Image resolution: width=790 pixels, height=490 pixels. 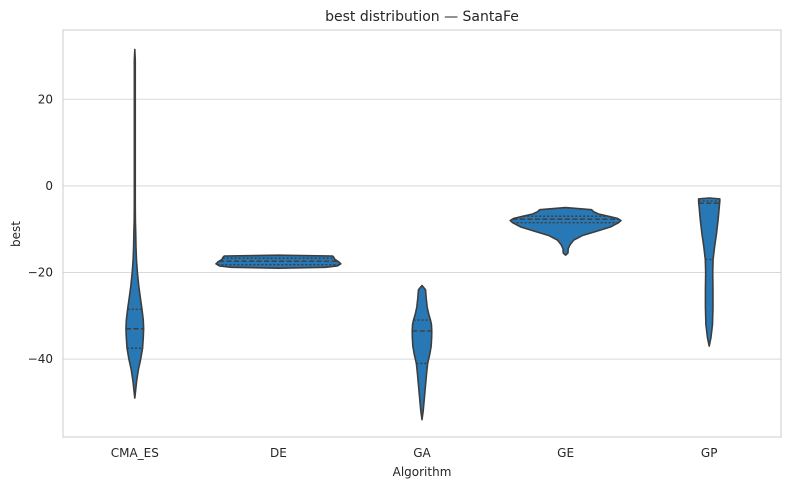 I want to click on violin-cma-es, so click(x=135, y=223).